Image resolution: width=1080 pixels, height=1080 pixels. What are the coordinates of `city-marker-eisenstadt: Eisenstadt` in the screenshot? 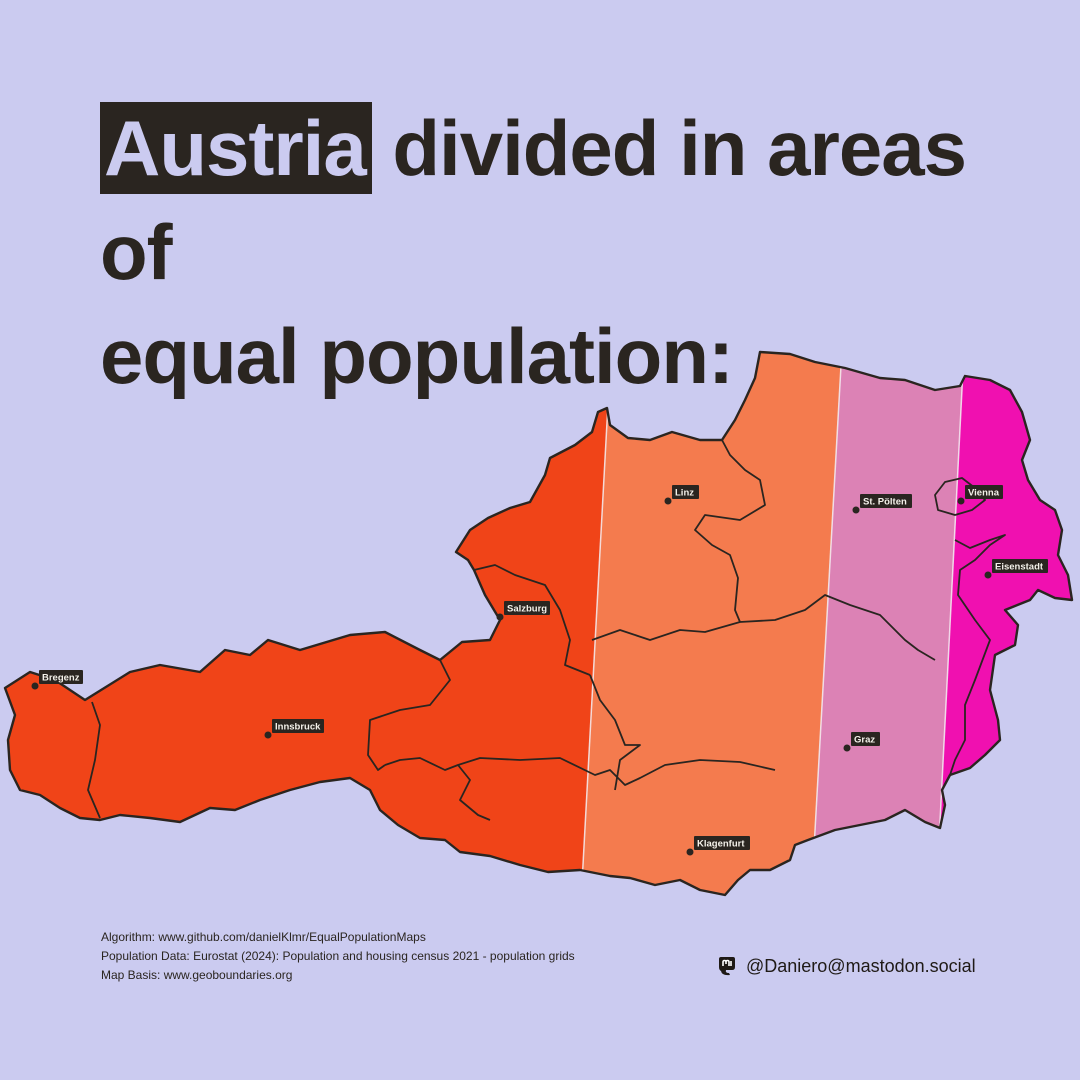 It's located at (1016, 569).